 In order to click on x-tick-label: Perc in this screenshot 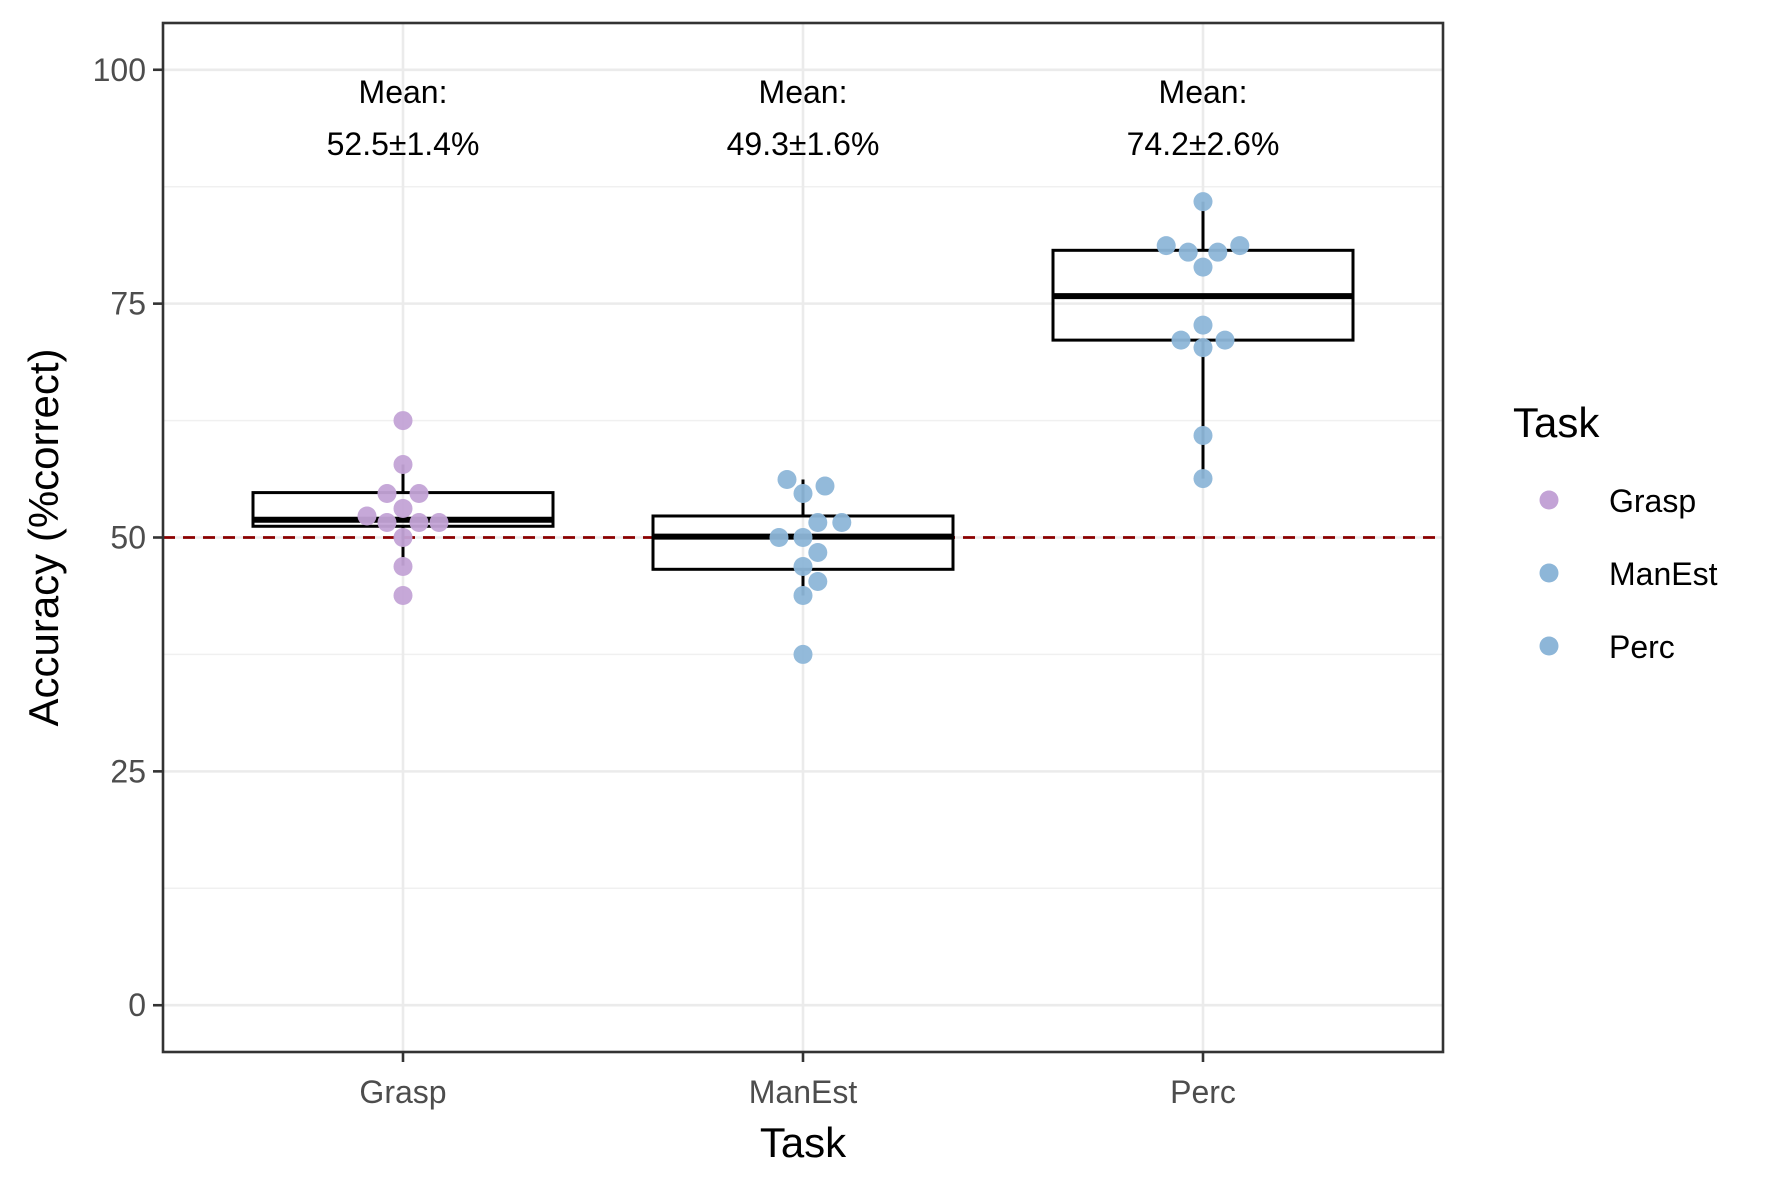, I will do `click(1203, 1092)`.